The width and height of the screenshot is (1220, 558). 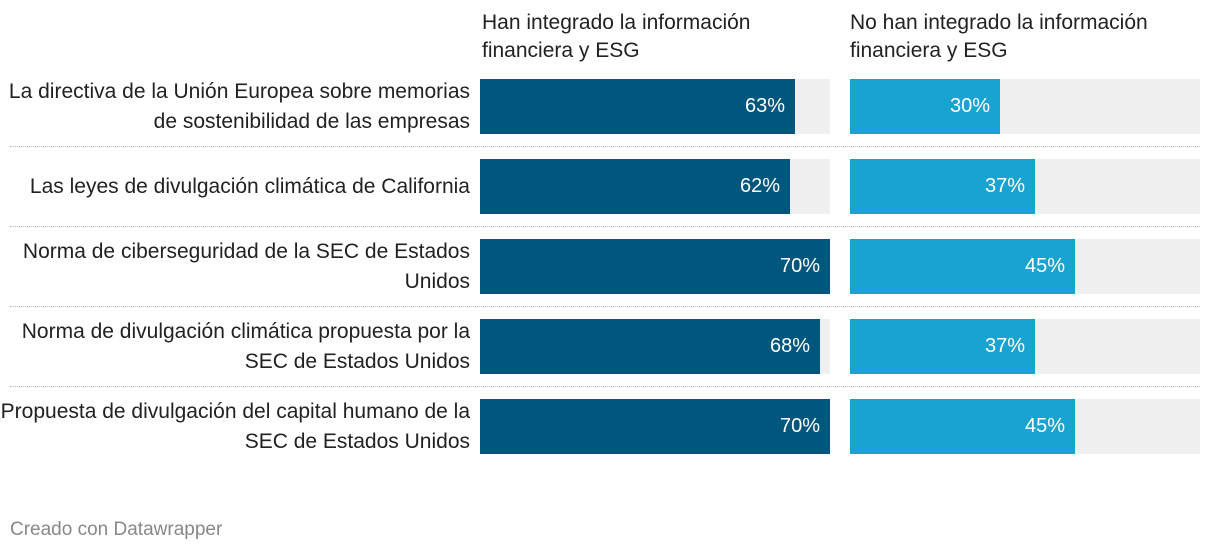 What do you see at coordinates (789, 346) in the screenshot?
I see `data-label: 68%` at bounding box center [789, 346].